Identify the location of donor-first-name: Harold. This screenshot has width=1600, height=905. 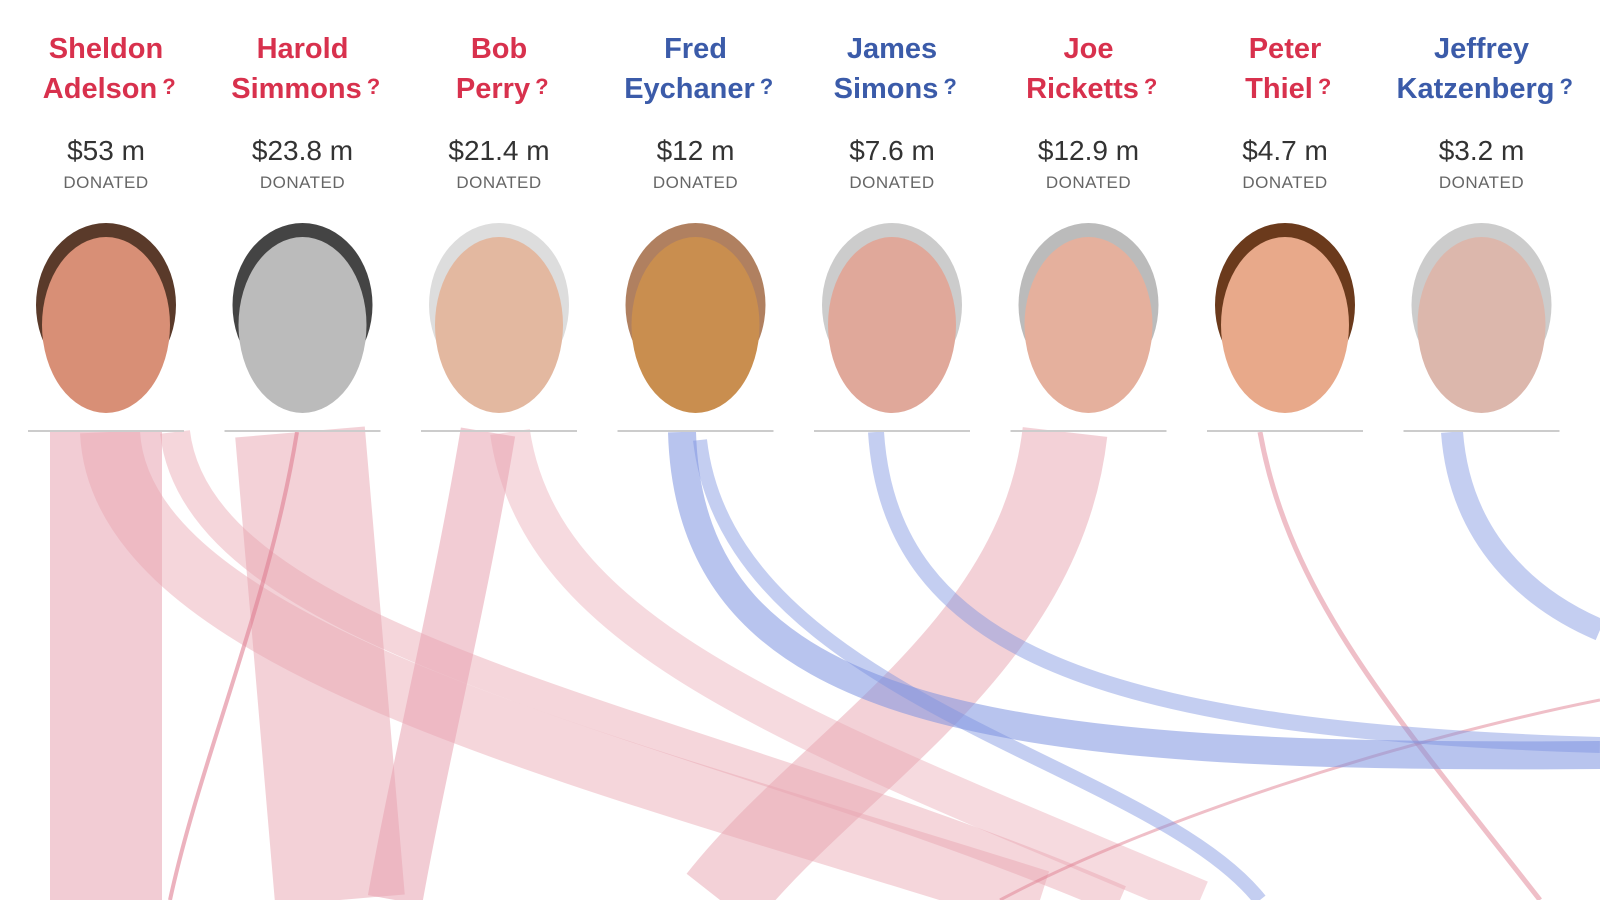
(303, 49).